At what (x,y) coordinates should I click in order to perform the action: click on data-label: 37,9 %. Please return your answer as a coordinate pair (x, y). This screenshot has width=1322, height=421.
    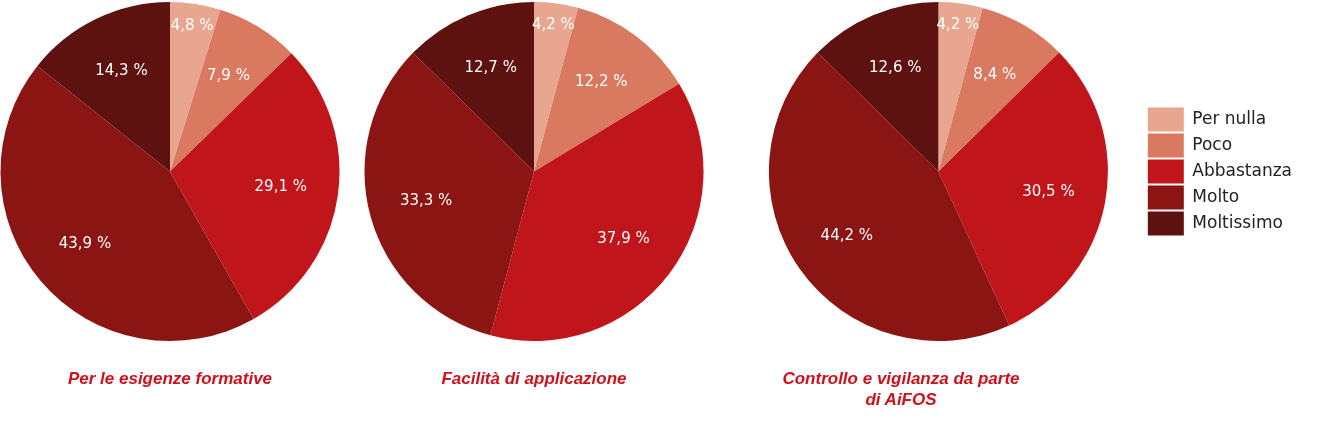
    Looking at the image, I should click on (623, 237).